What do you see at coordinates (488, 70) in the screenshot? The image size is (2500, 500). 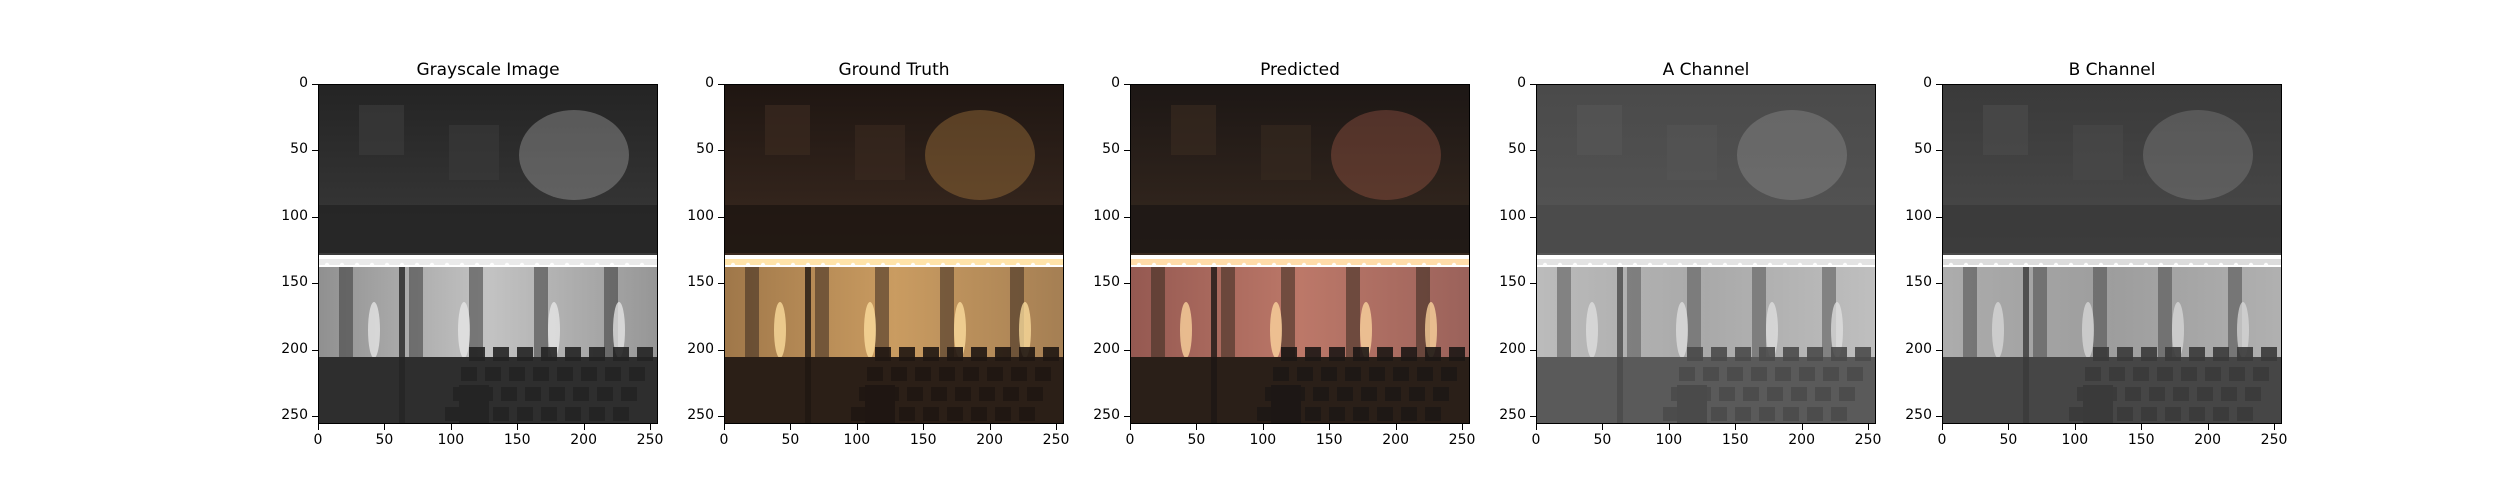 I see `panel-title: Grayscale Image` at bounding box center [488, 70].